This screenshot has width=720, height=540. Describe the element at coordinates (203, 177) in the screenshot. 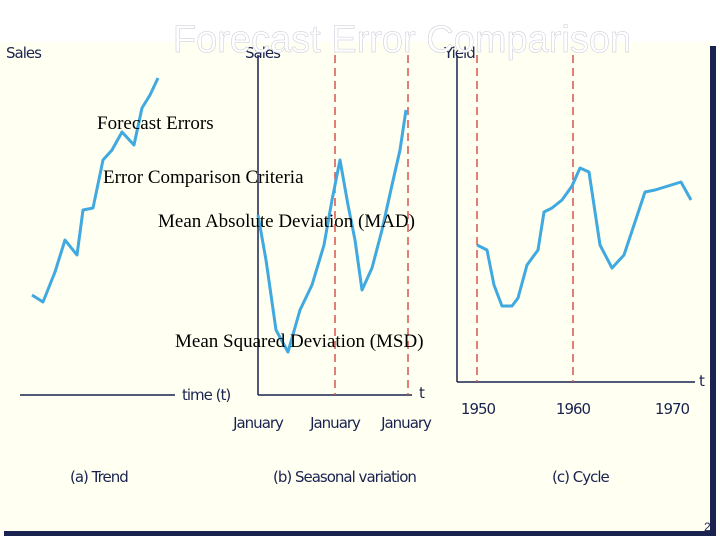

I see `bullet: Error Comparison Criteria` at that location.